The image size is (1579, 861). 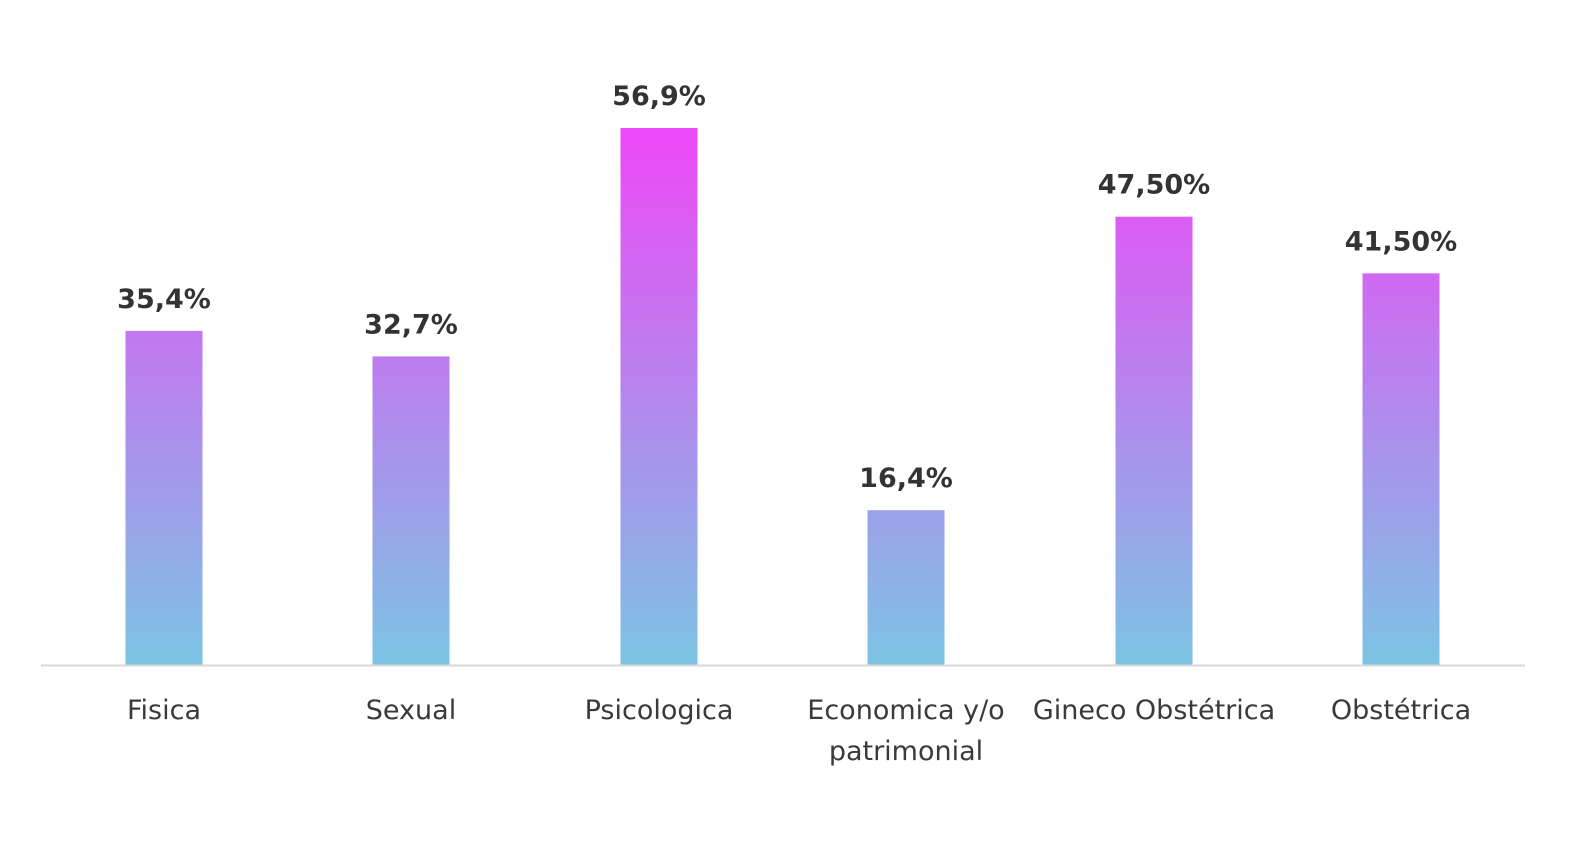 I want to click on value-label-2: 56,9%, so click(x=659, y=96).